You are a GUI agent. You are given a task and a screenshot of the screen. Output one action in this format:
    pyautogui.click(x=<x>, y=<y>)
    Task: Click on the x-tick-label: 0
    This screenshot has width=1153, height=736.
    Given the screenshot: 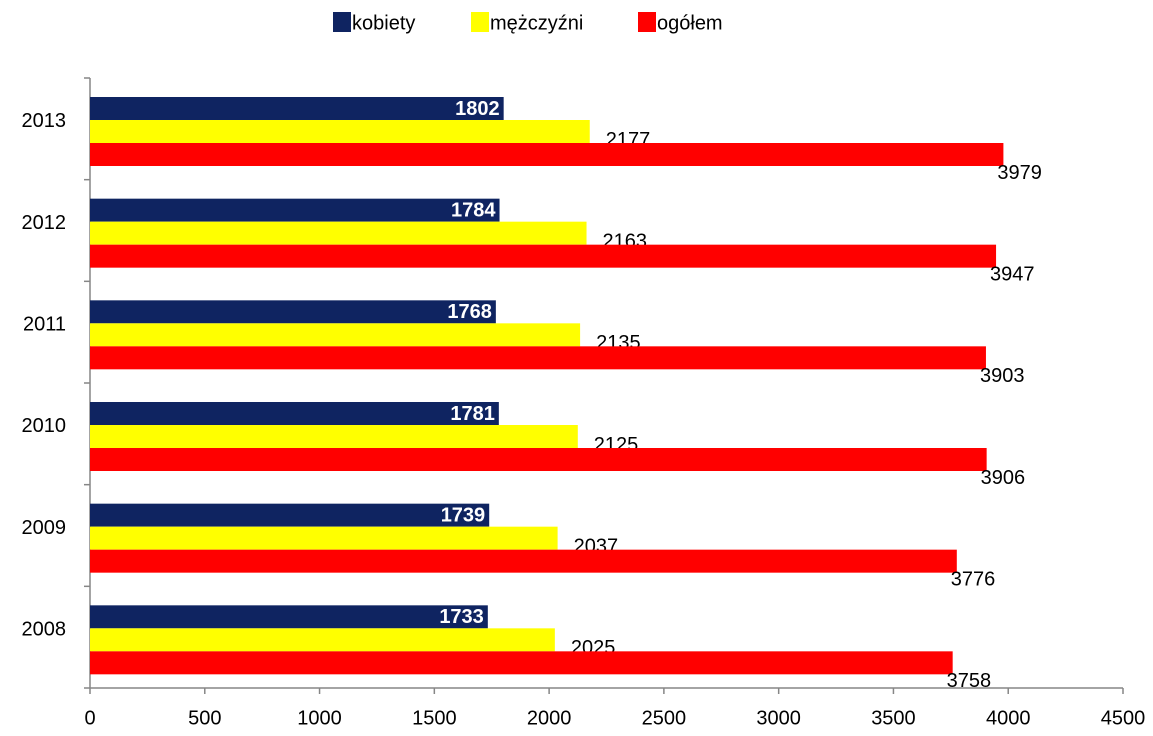 What is the action you would take?
    pyautogui.click(x=89, y=718)
    